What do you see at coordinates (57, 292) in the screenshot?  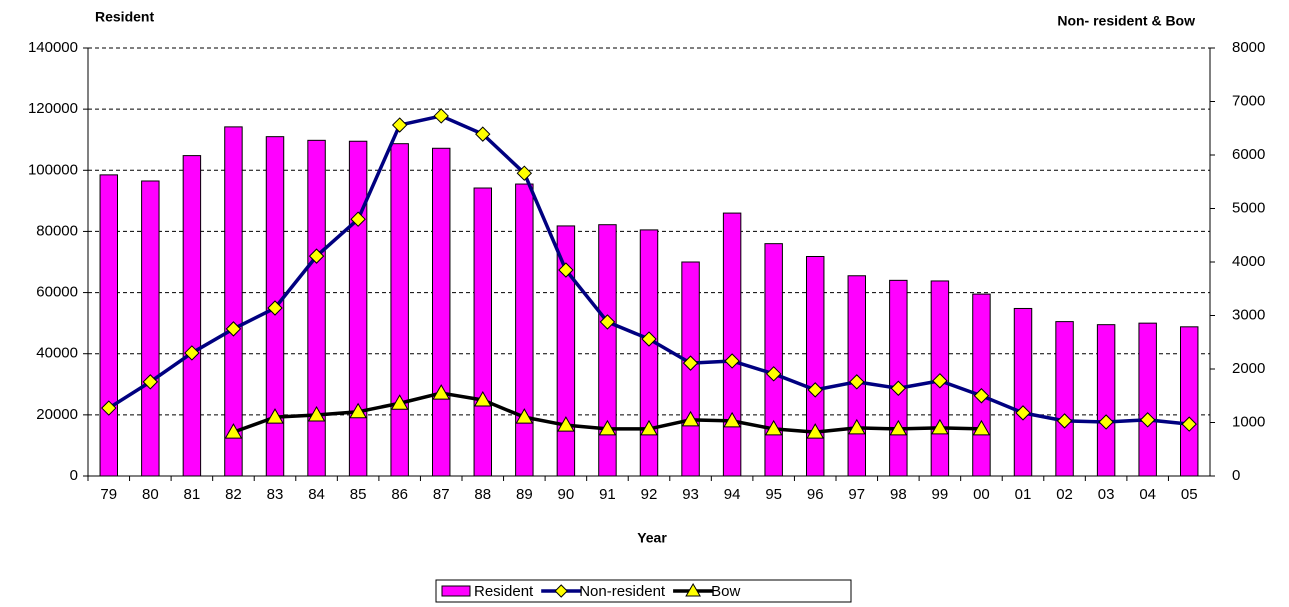 I see `y-tick-label: 60000` at bounding box center [57, 292].